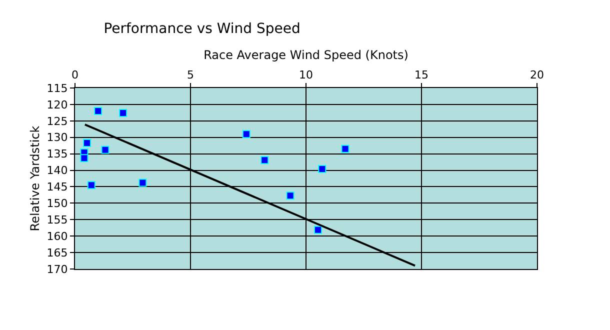  Describe the element at coordinates (57, 203) in the screenshot. I see `y-tick-label: 150` at that location.